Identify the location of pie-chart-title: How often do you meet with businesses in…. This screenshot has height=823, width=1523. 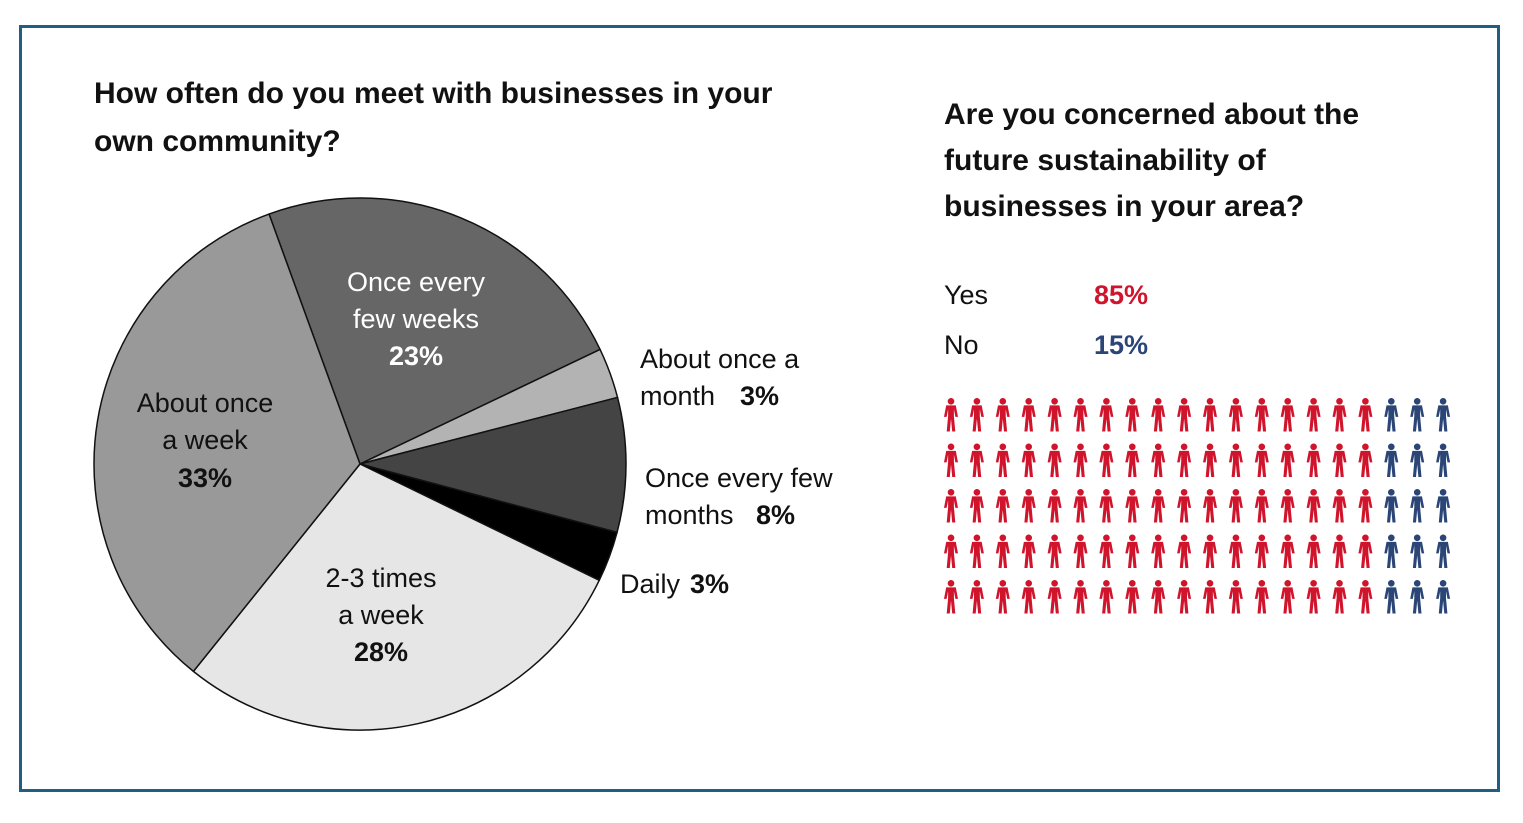
(433, 117).